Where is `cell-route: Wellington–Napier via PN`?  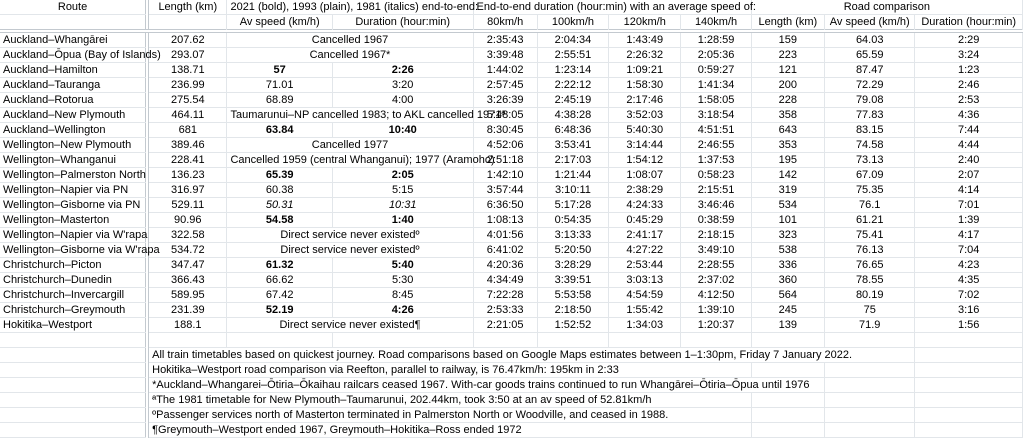
cell-route: Wellington–Napier via PN is located at coordinates (73, 190).